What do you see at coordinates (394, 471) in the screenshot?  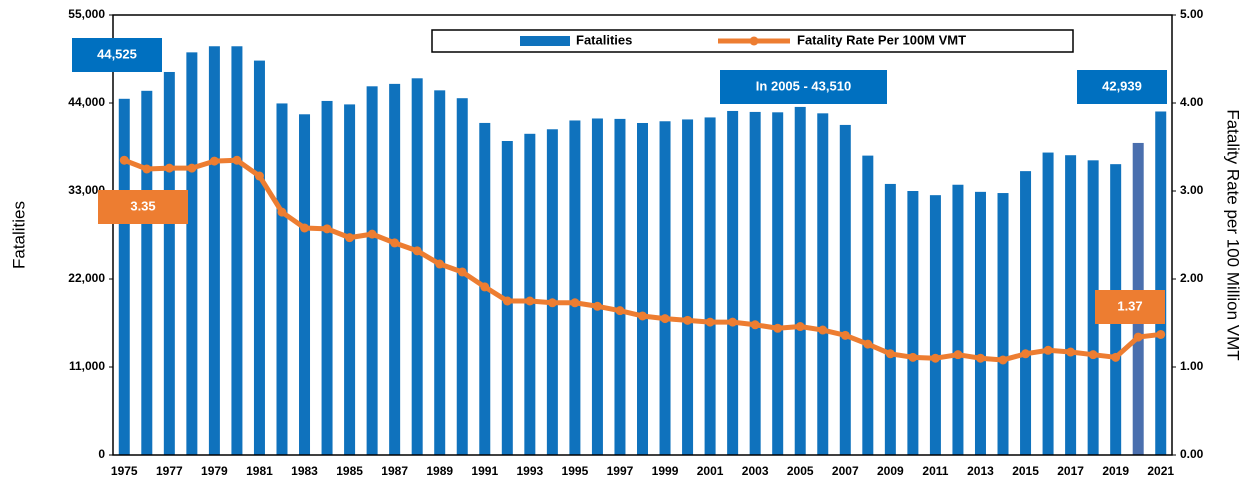 I see `x-tick-label: 1987` at bounding box center [394, 471].